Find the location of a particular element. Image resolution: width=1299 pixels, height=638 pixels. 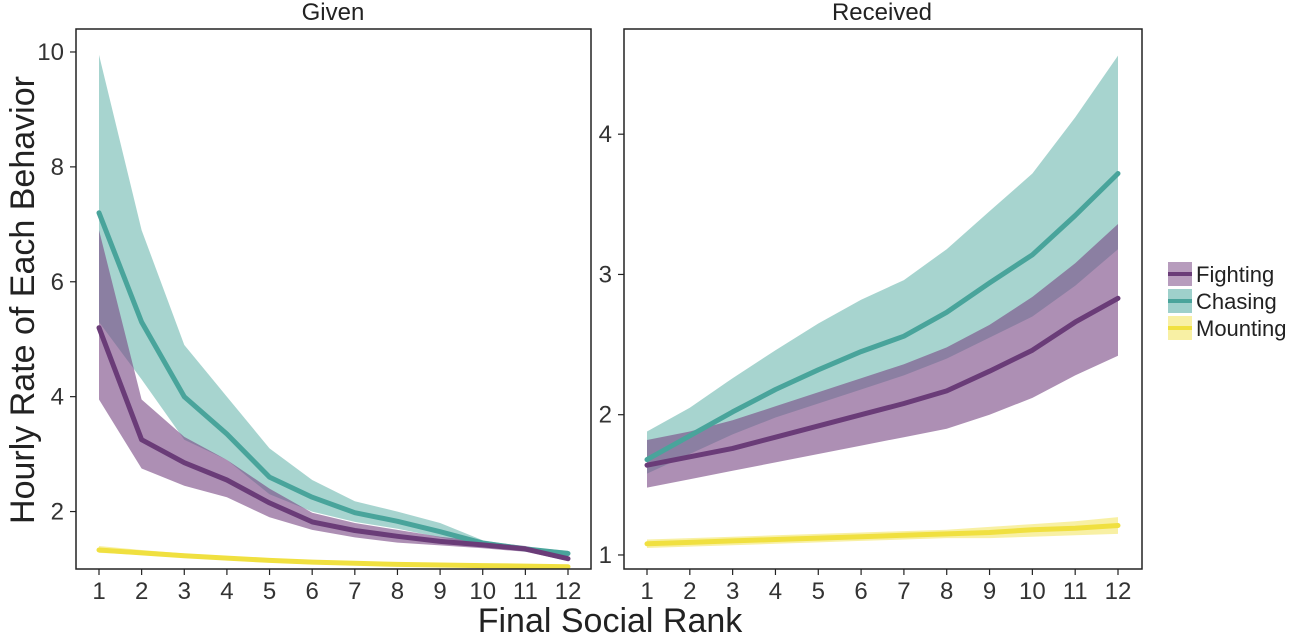

series-line-mounting-given is located at coordinates (333, 558).